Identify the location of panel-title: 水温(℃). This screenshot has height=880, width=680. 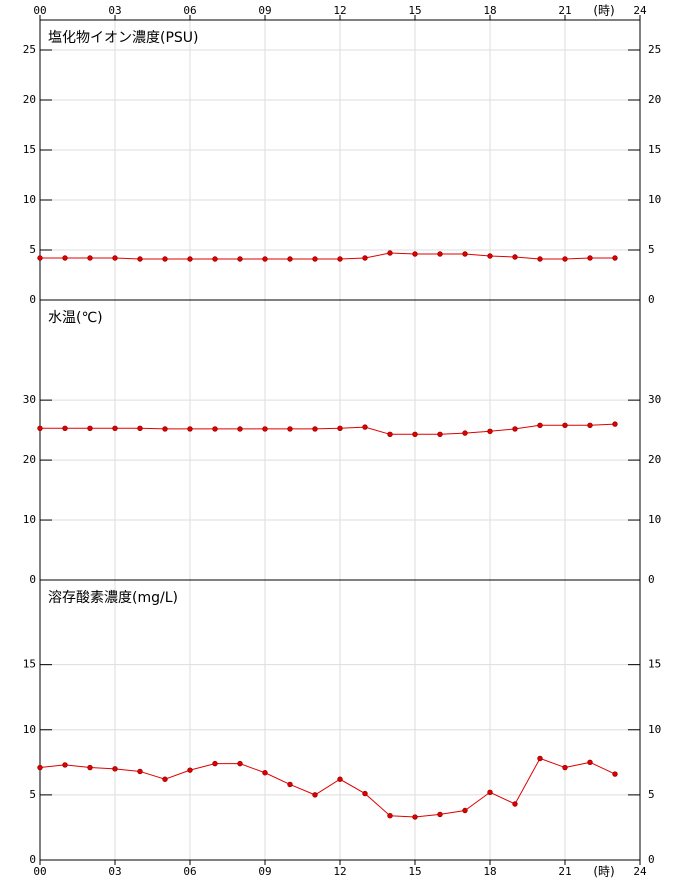
(75, 318).